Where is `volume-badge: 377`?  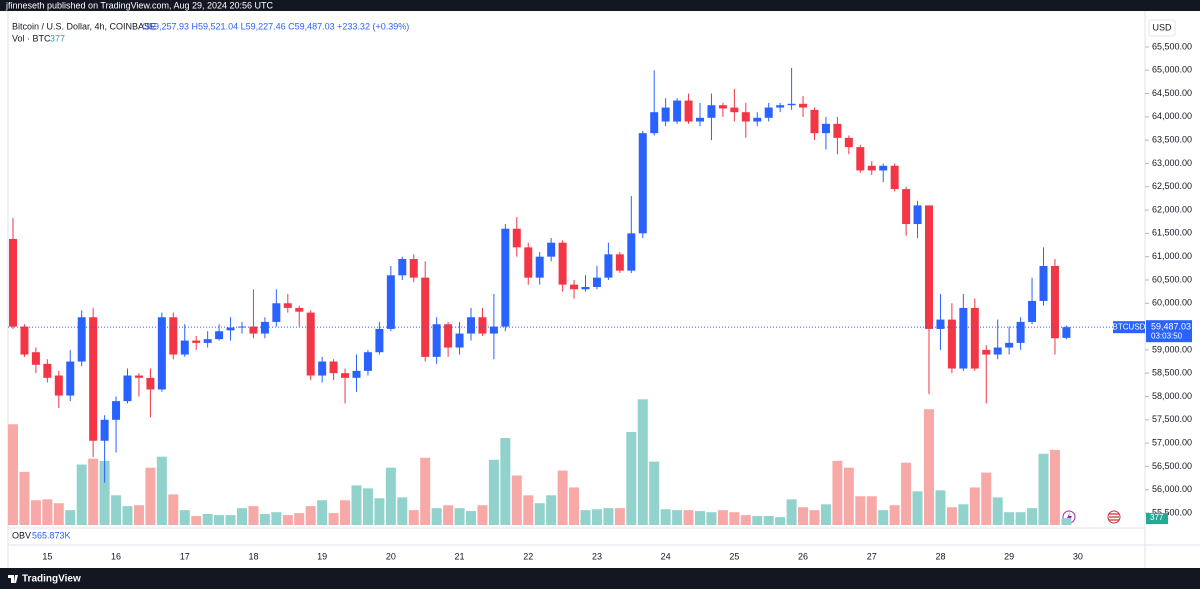 volume-badge: 377 is located at coordinates (1157, 517).